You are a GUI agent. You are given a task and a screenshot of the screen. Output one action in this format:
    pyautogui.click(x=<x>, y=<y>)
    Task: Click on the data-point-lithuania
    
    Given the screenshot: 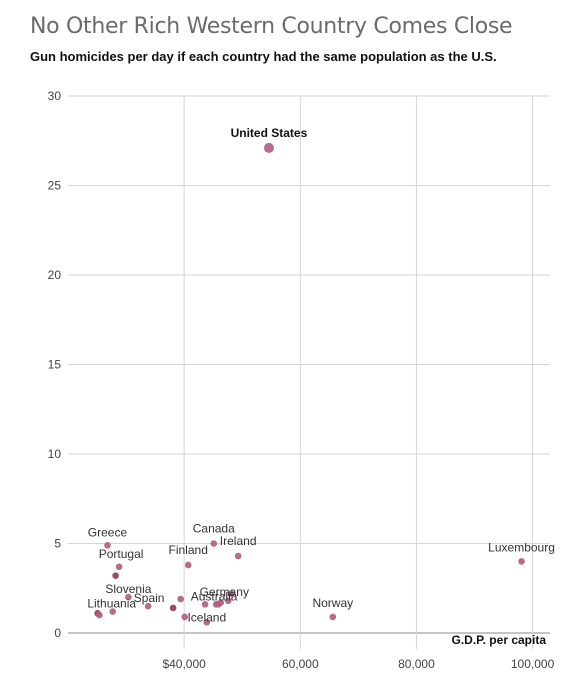 What is the action you would take?
    pyautogui.click(x=113, y=611)
    